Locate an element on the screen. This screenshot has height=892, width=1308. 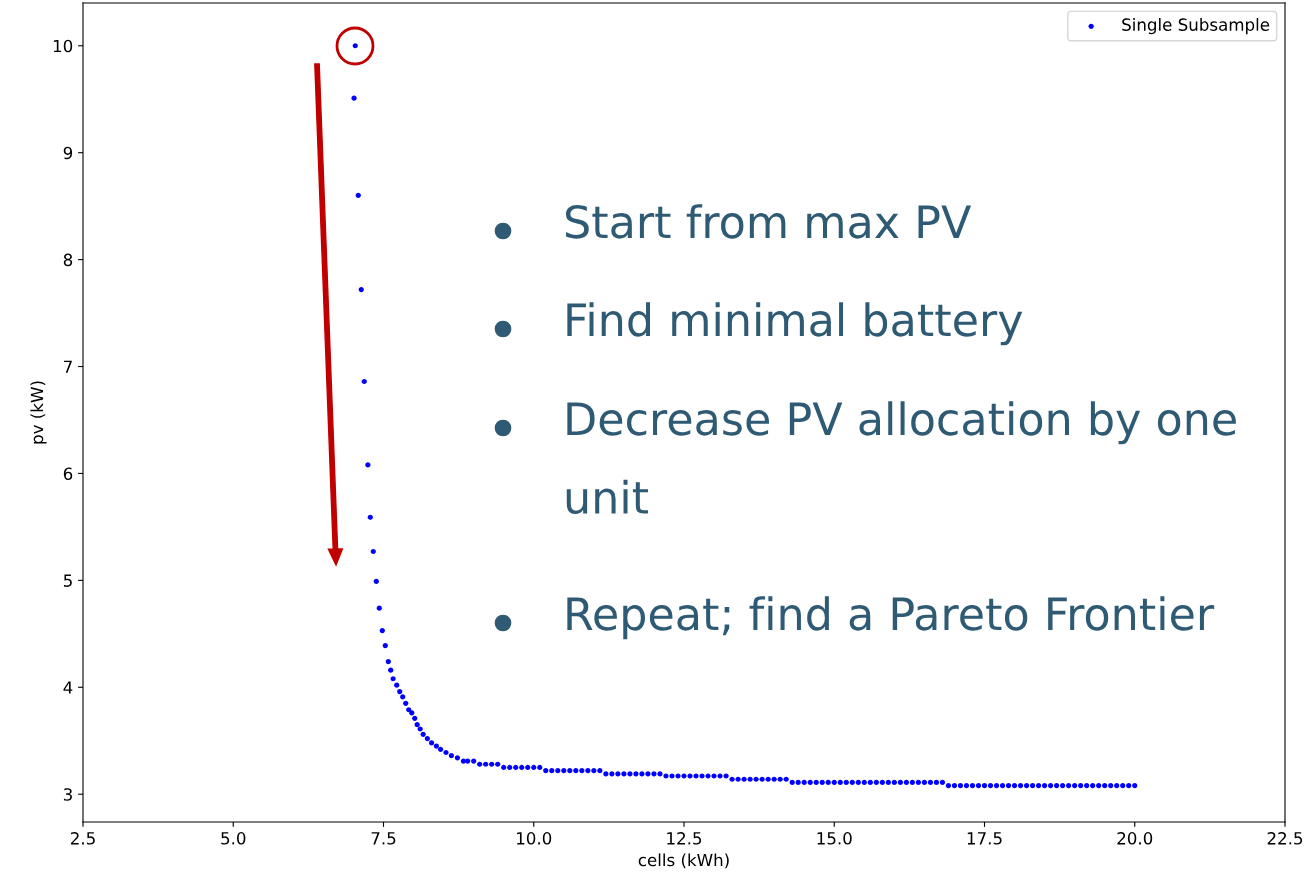
y-tick-label: 8 is located at coordinates (68, 260).